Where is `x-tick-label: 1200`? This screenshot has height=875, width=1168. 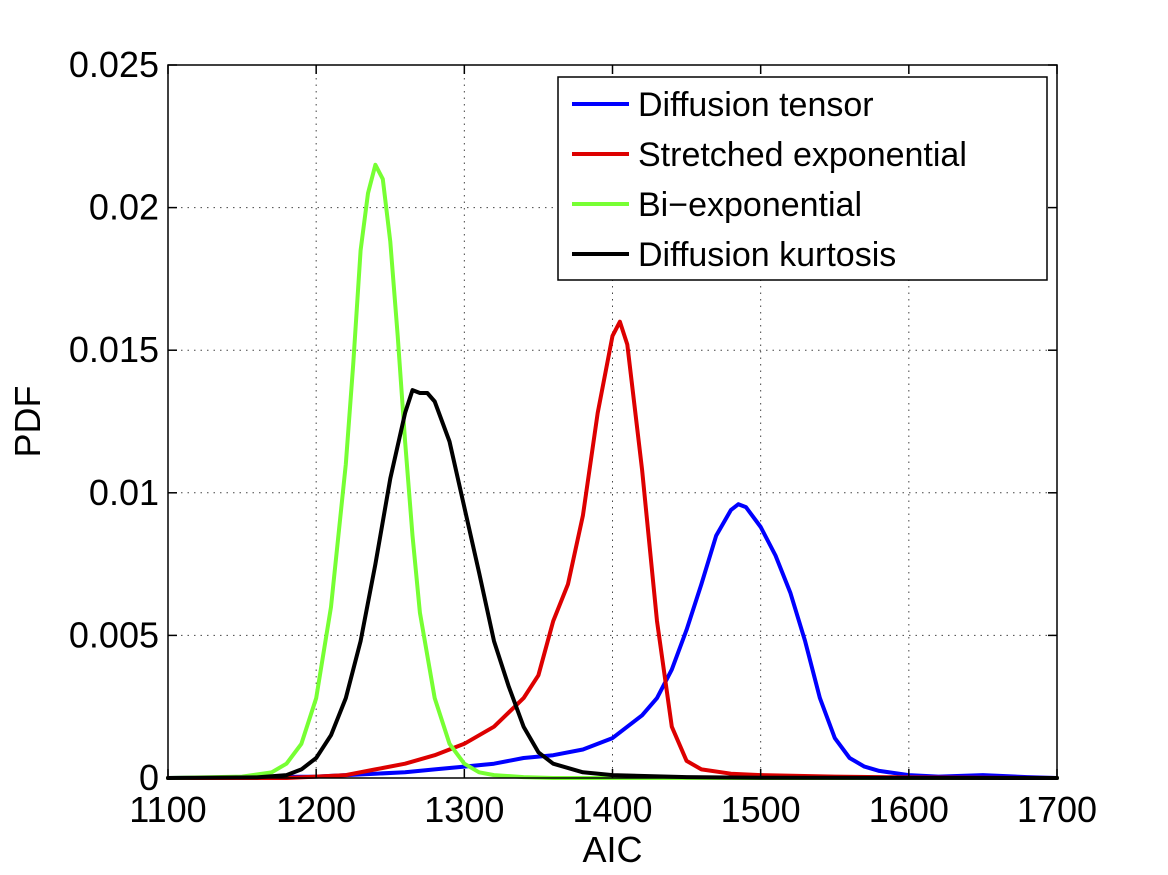 x-tick-label: 1200 is located at coordinates (316, 809).